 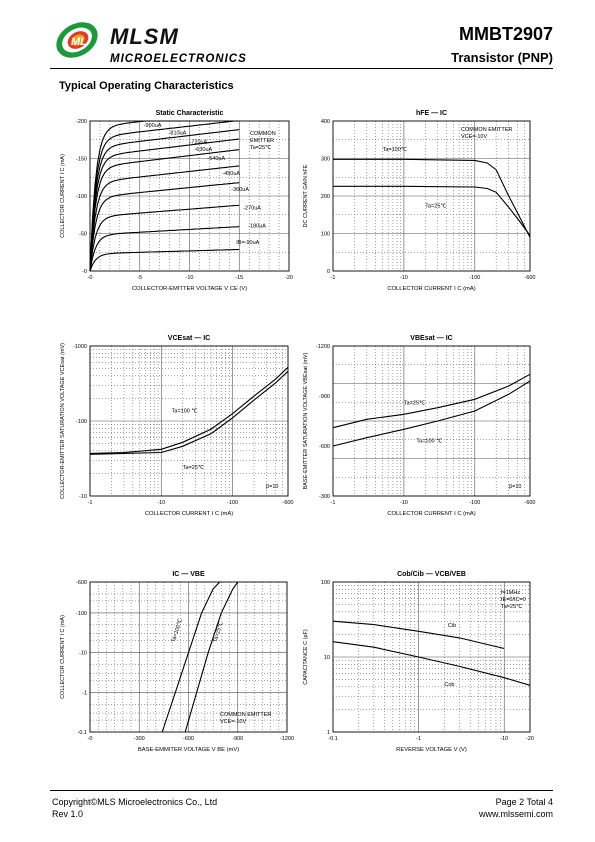 I want to click on footer-revision: Rev 1.0, so click(x=68, y=814).